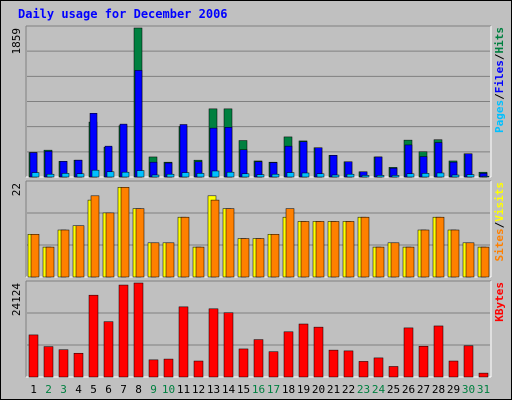 This screenshot has height=400, width=512. What do you see at coordinates (16, 299) in the screenshot?
I see `ymax-label-kbytes: 24124` at bounding box center [16, 299].